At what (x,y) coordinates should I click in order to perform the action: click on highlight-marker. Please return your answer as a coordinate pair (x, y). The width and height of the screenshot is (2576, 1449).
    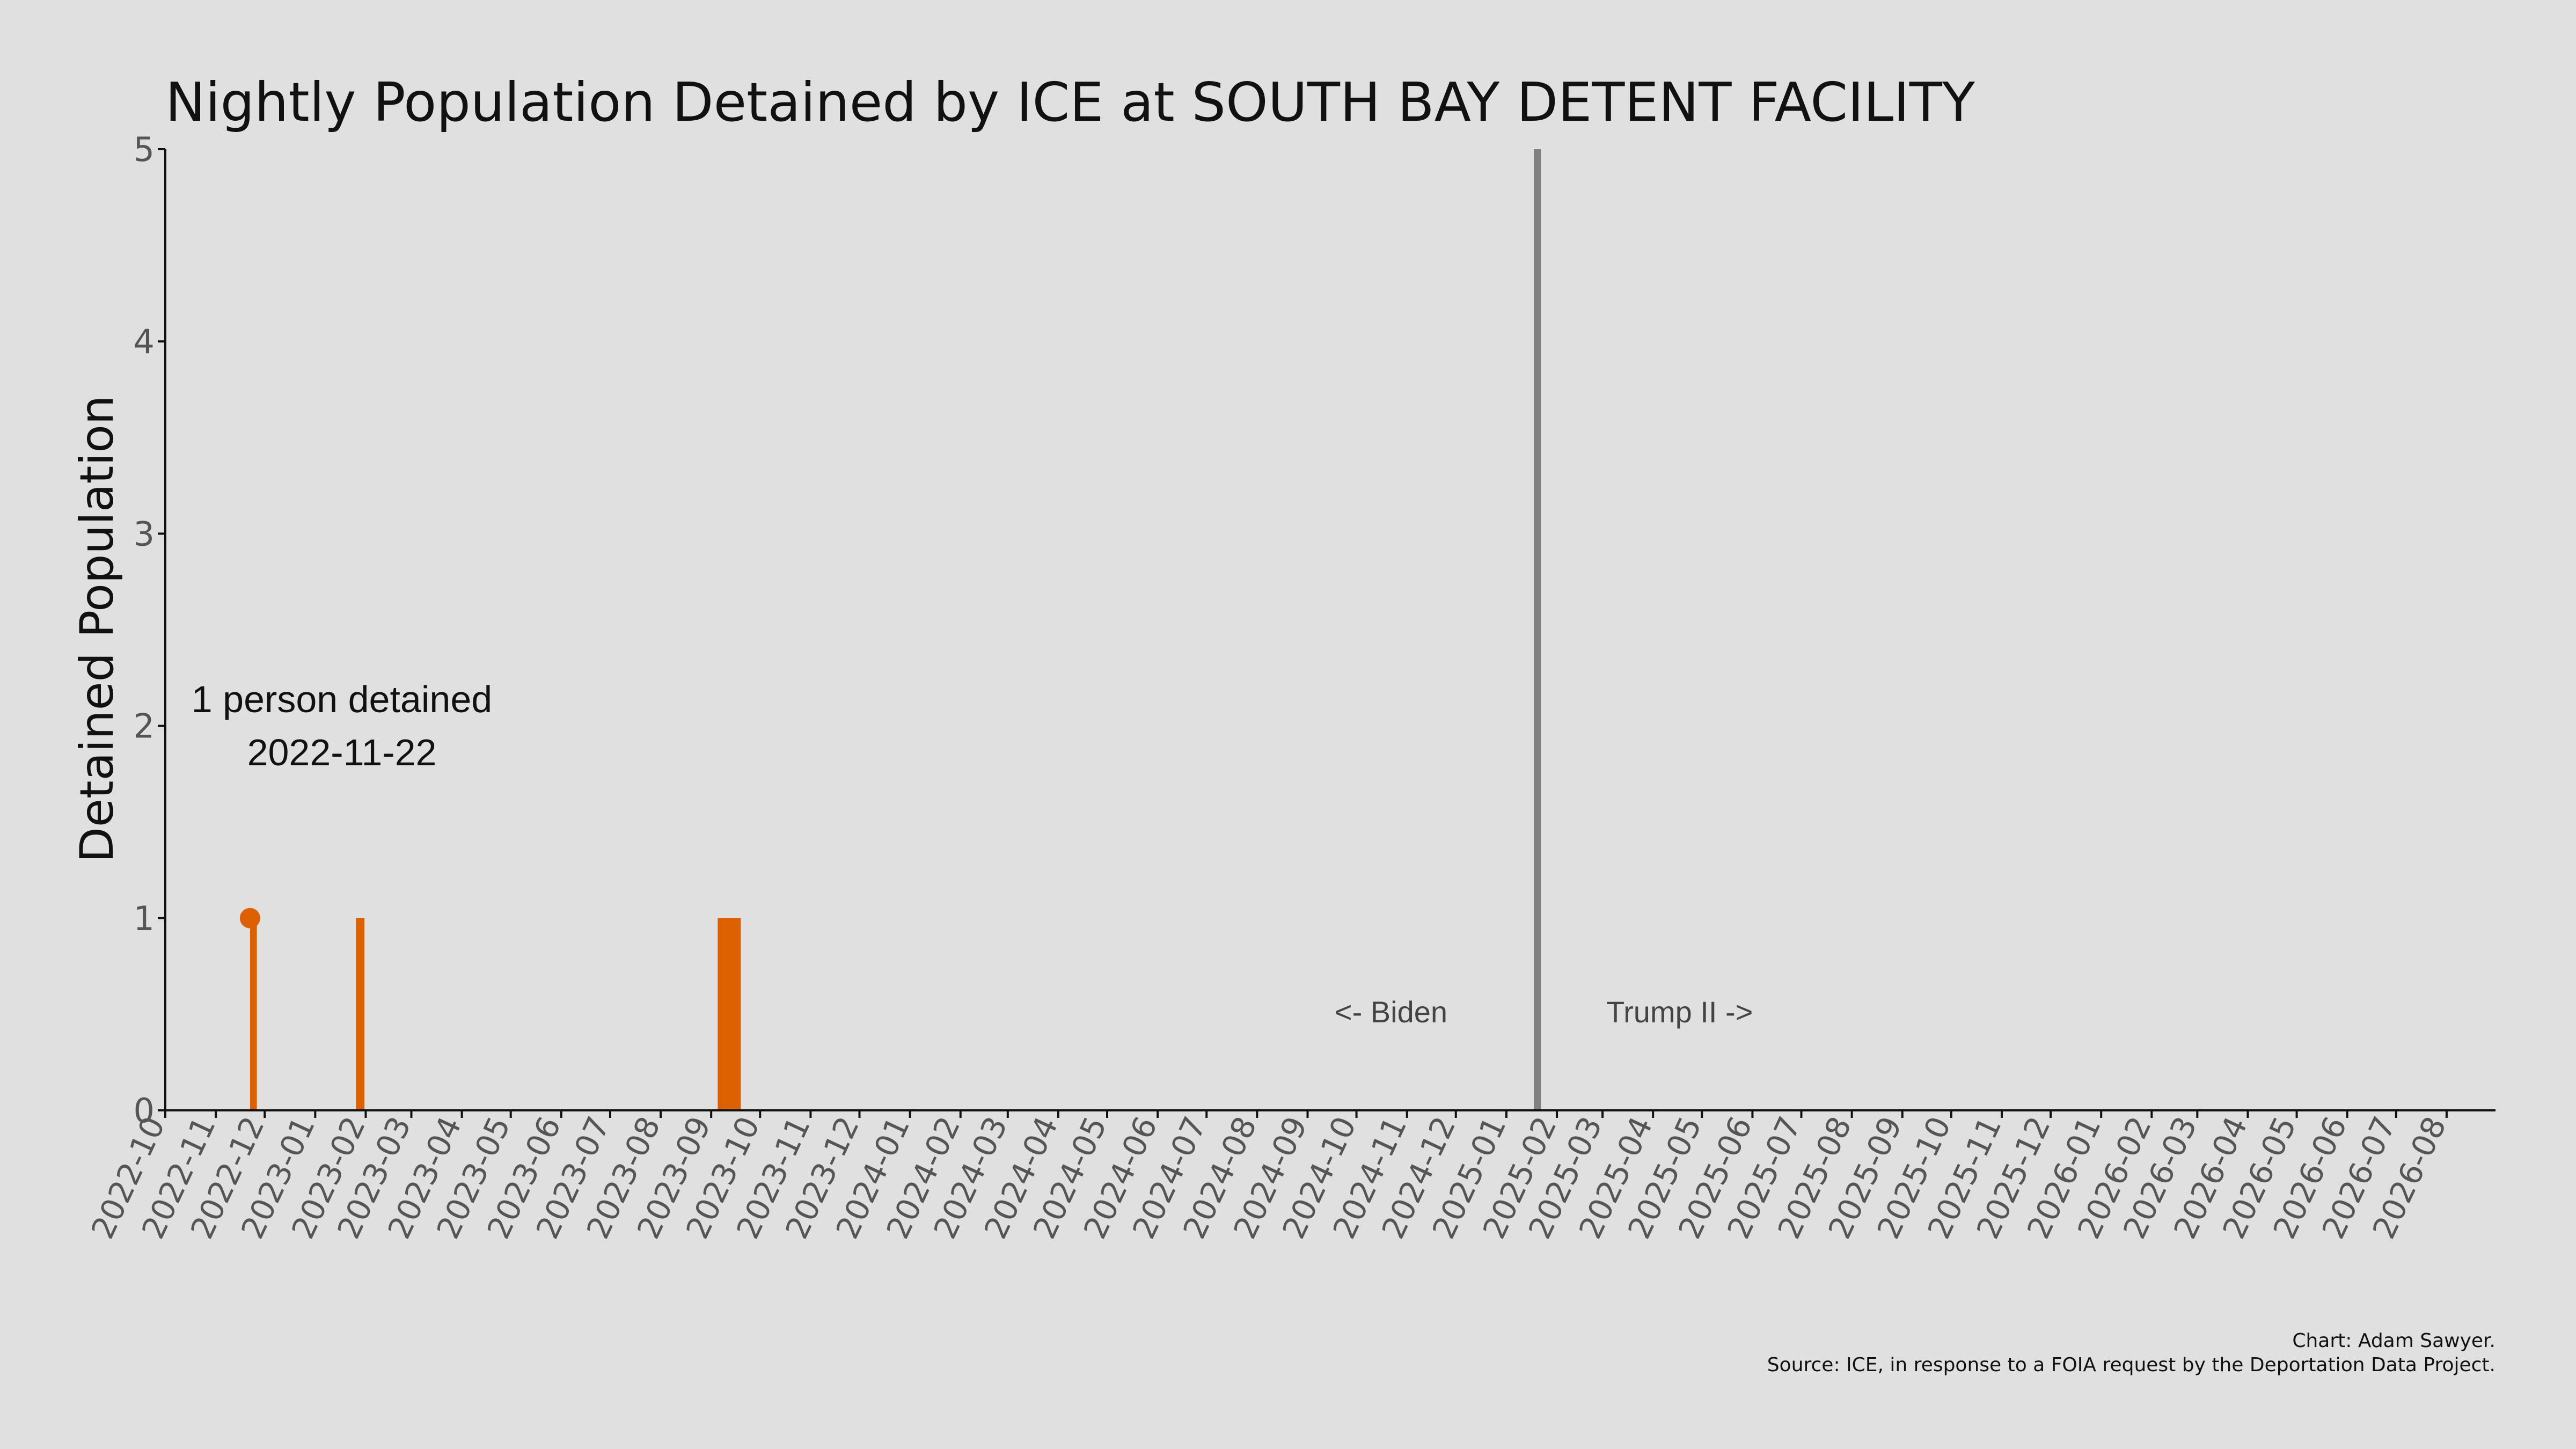
    Looking at the image, I should click on (249, 918).